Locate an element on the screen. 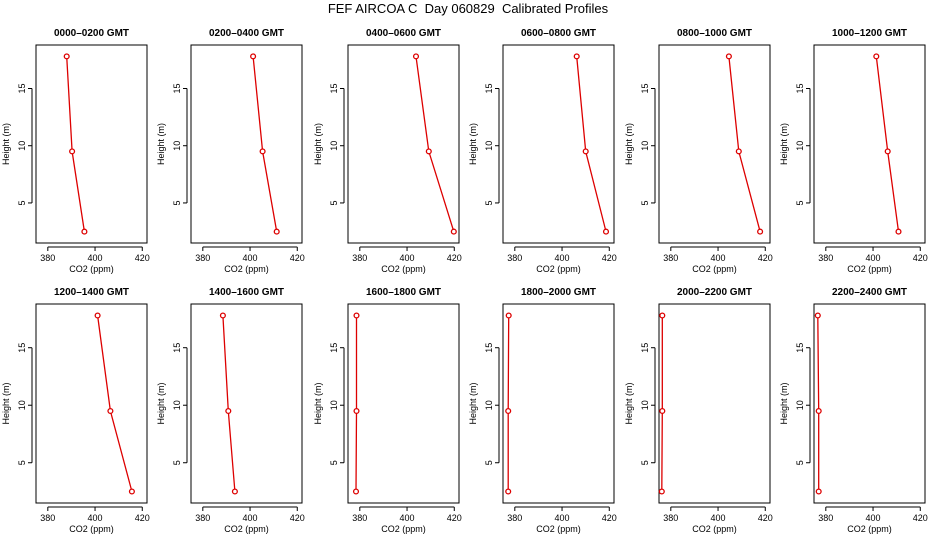 The height and width of the screenshot is (540, 936). panel-title: 1000–1200 GMT is located at coordinates (869, 33).